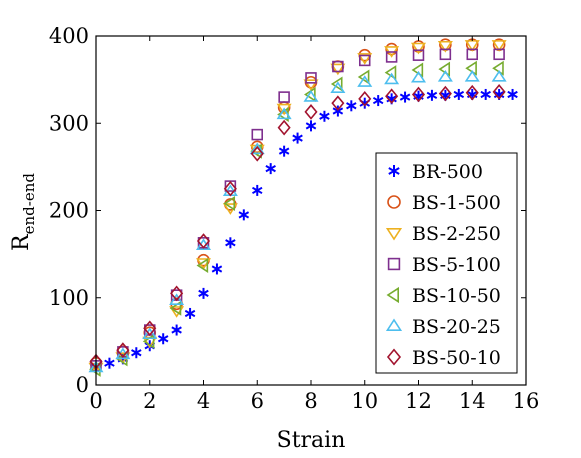  I want to click on legend-label: BS-1-500, so click(456, 203).